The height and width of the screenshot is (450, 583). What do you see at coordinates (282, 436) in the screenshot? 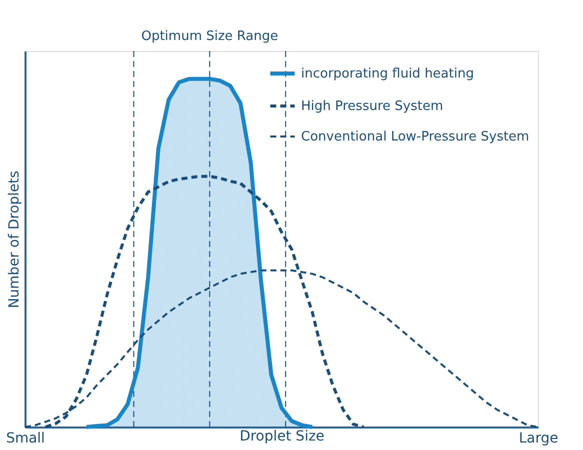
I see `x-axis-title: Droplet Size` at bounding box center [282, 436].